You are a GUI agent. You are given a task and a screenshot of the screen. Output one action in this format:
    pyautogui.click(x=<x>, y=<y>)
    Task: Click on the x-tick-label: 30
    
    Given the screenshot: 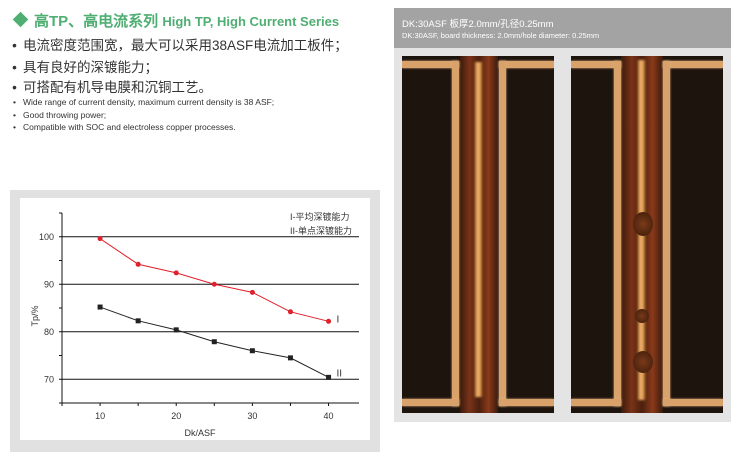 What is the action you would take?
    pyautogui.click(x=252, y=416)
    